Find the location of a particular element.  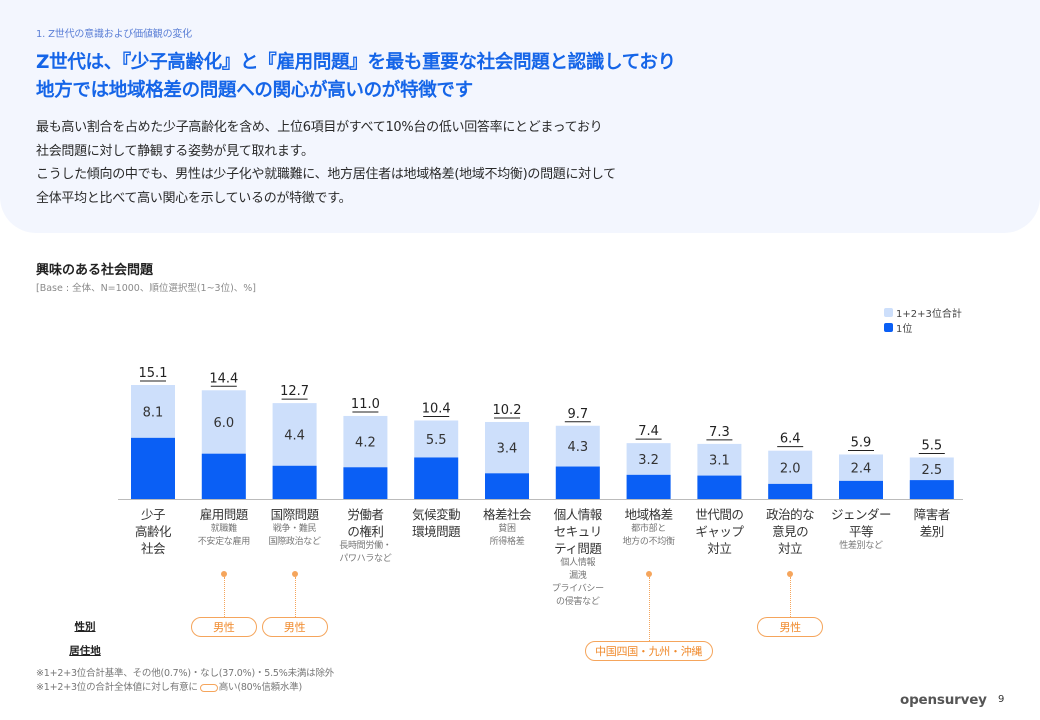

total-value-label: 6.4 is located at coordinates (790, 439).